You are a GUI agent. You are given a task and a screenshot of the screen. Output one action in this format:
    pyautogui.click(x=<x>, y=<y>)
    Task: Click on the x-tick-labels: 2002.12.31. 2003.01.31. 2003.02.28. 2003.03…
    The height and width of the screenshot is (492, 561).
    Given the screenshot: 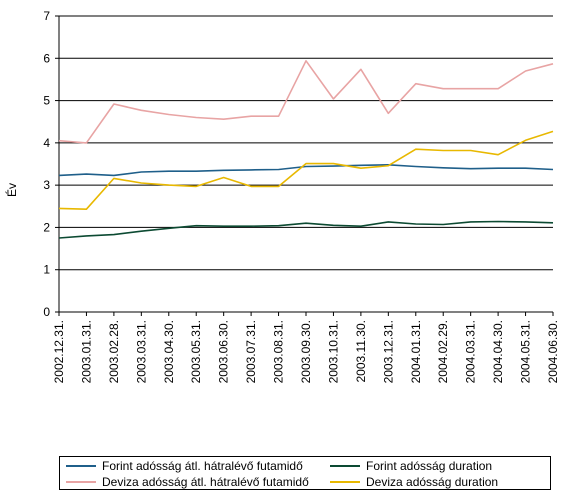 What is the action you would take?
    pyautogui.click(x=306, y=351)
    